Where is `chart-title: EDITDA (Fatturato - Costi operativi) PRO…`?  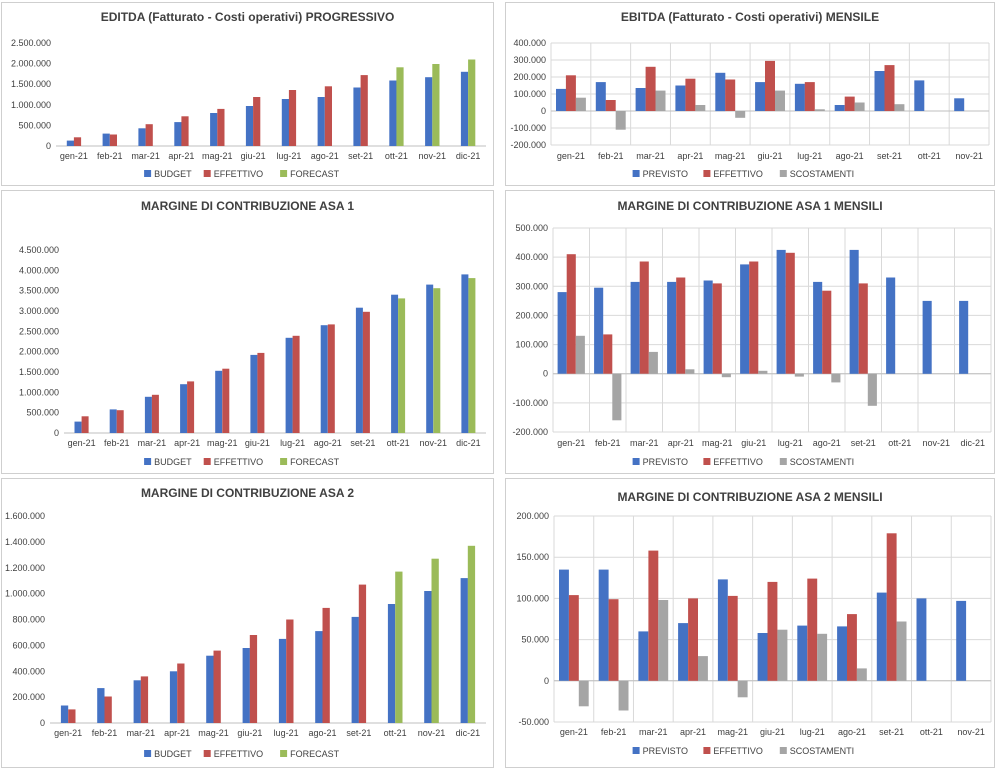 chart-title: EDITDA (Fatturato - Costi operativi) PRO… is located at coordinates (248, 17).